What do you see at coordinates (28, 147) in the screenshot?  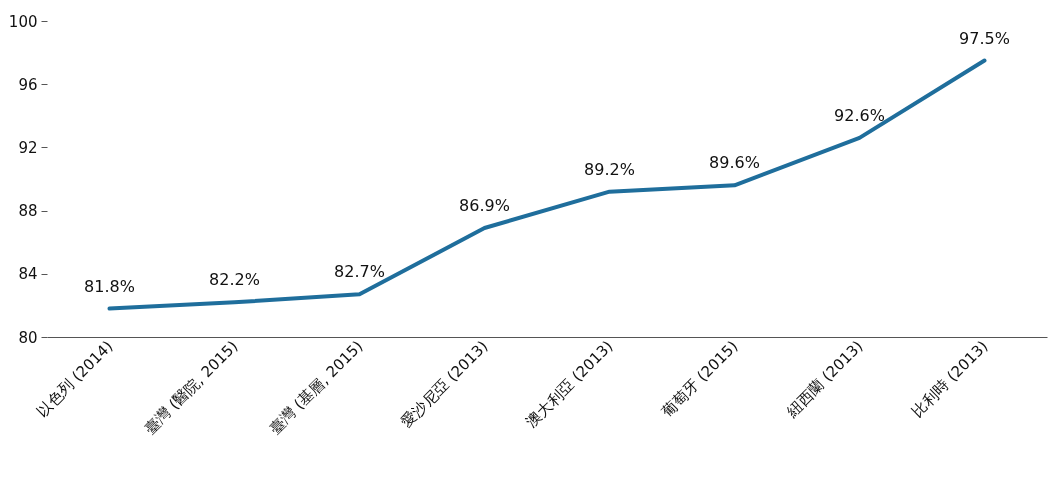 I see `y-tick-label: 92` at bounding box center [28, 147].